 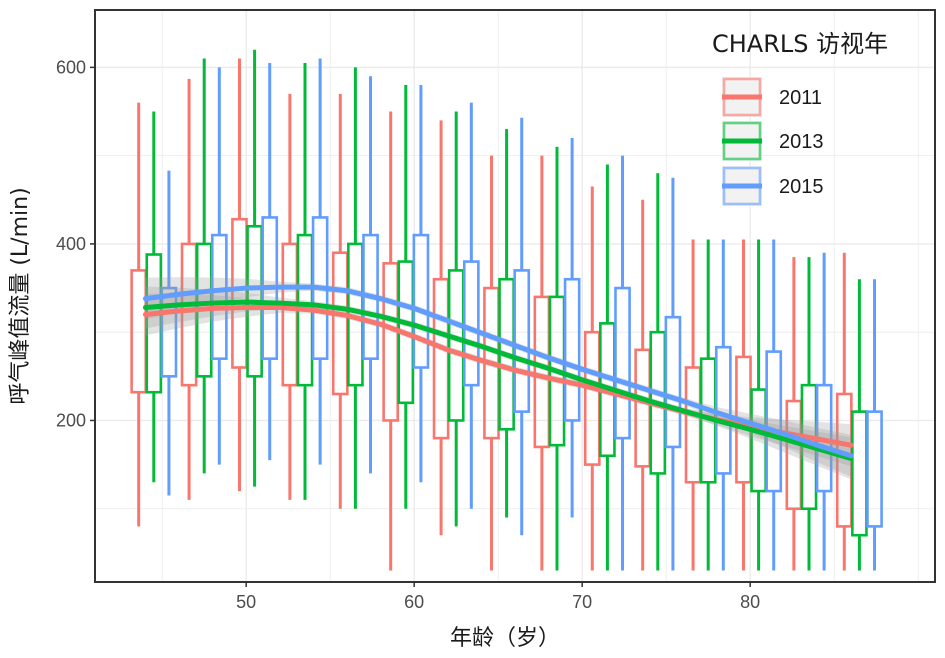 What do you see at coordinates (246, 602) in the screenshot?
I see `x-tick-label: 50` at bounding box center [246, 602].